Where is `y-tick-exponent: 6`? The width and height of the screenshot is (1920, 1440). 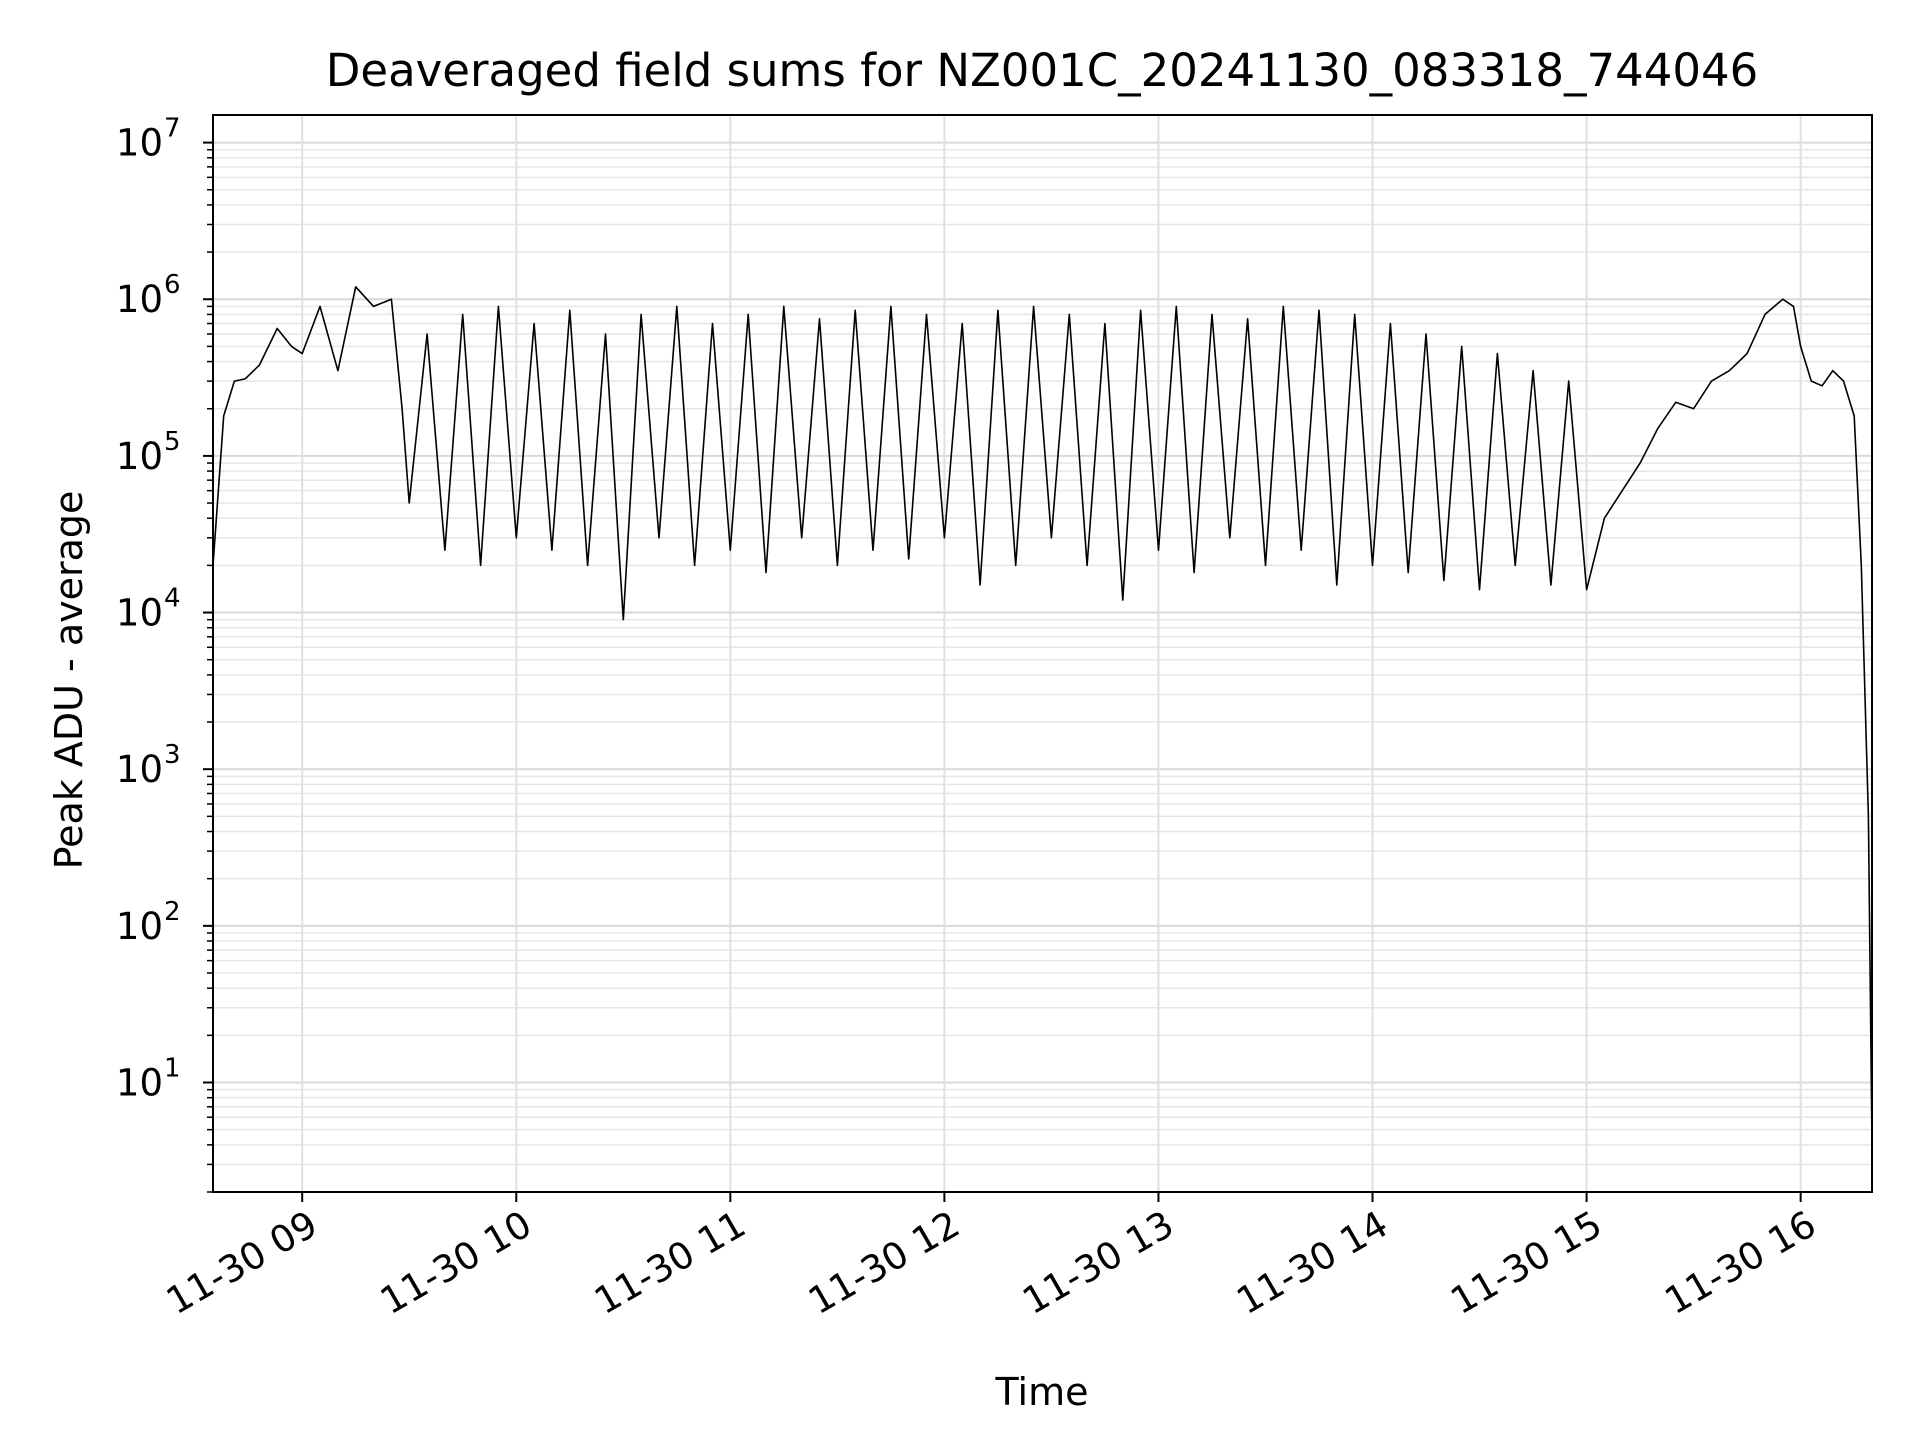 y-tick-exponent: 6 is located at coordinates (172, 285).